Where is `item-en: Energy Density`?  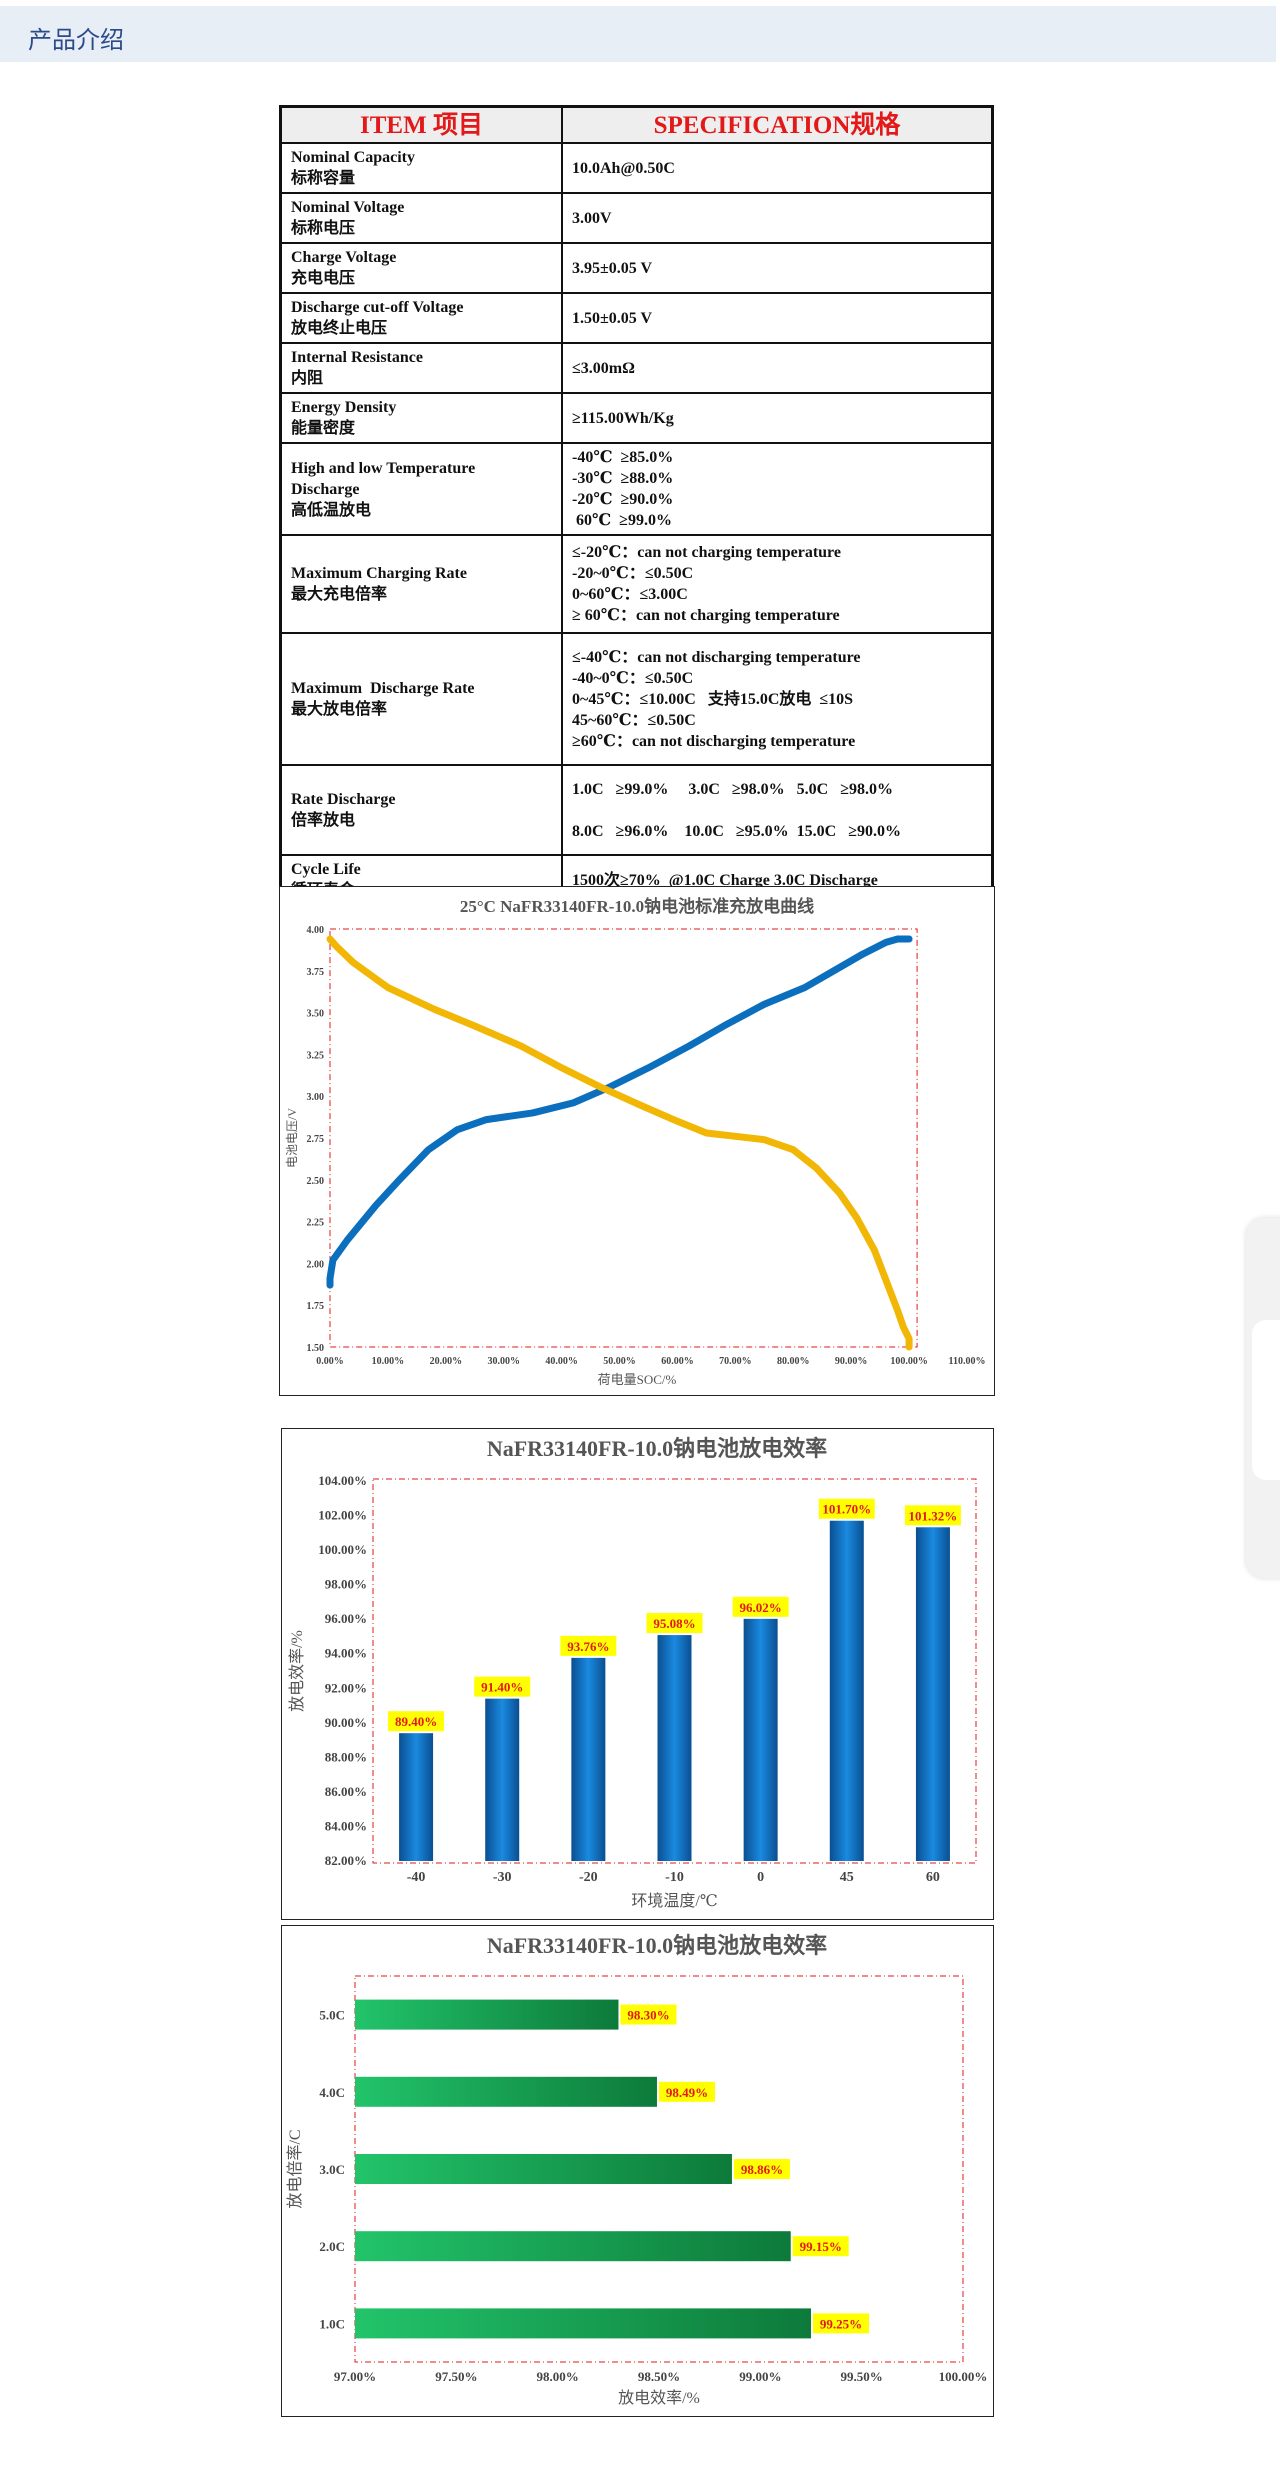
item-en: Energy Density is located at coordinates (344, 407).